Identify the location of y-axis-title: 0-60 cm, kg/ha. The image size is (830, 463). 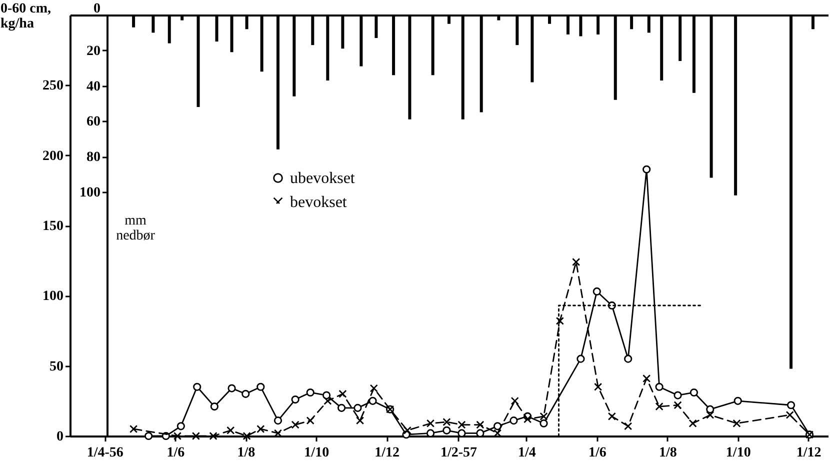
(26, 17).